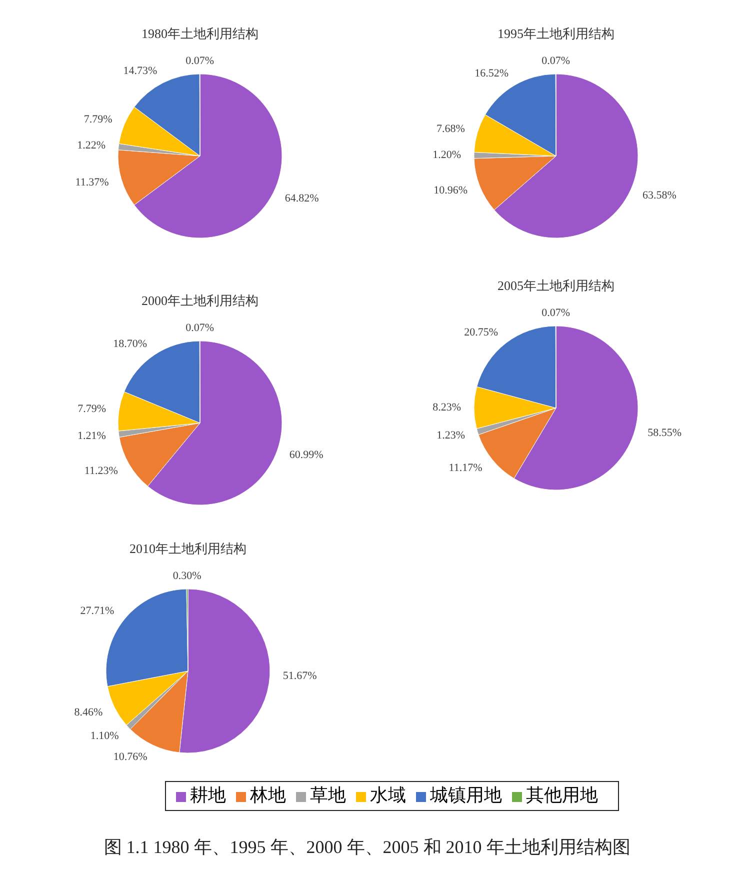  What do you see at coordinates (130, 344) in the screenshot?
I see `data-label: 18.70%` at bounding box center [130, 344].